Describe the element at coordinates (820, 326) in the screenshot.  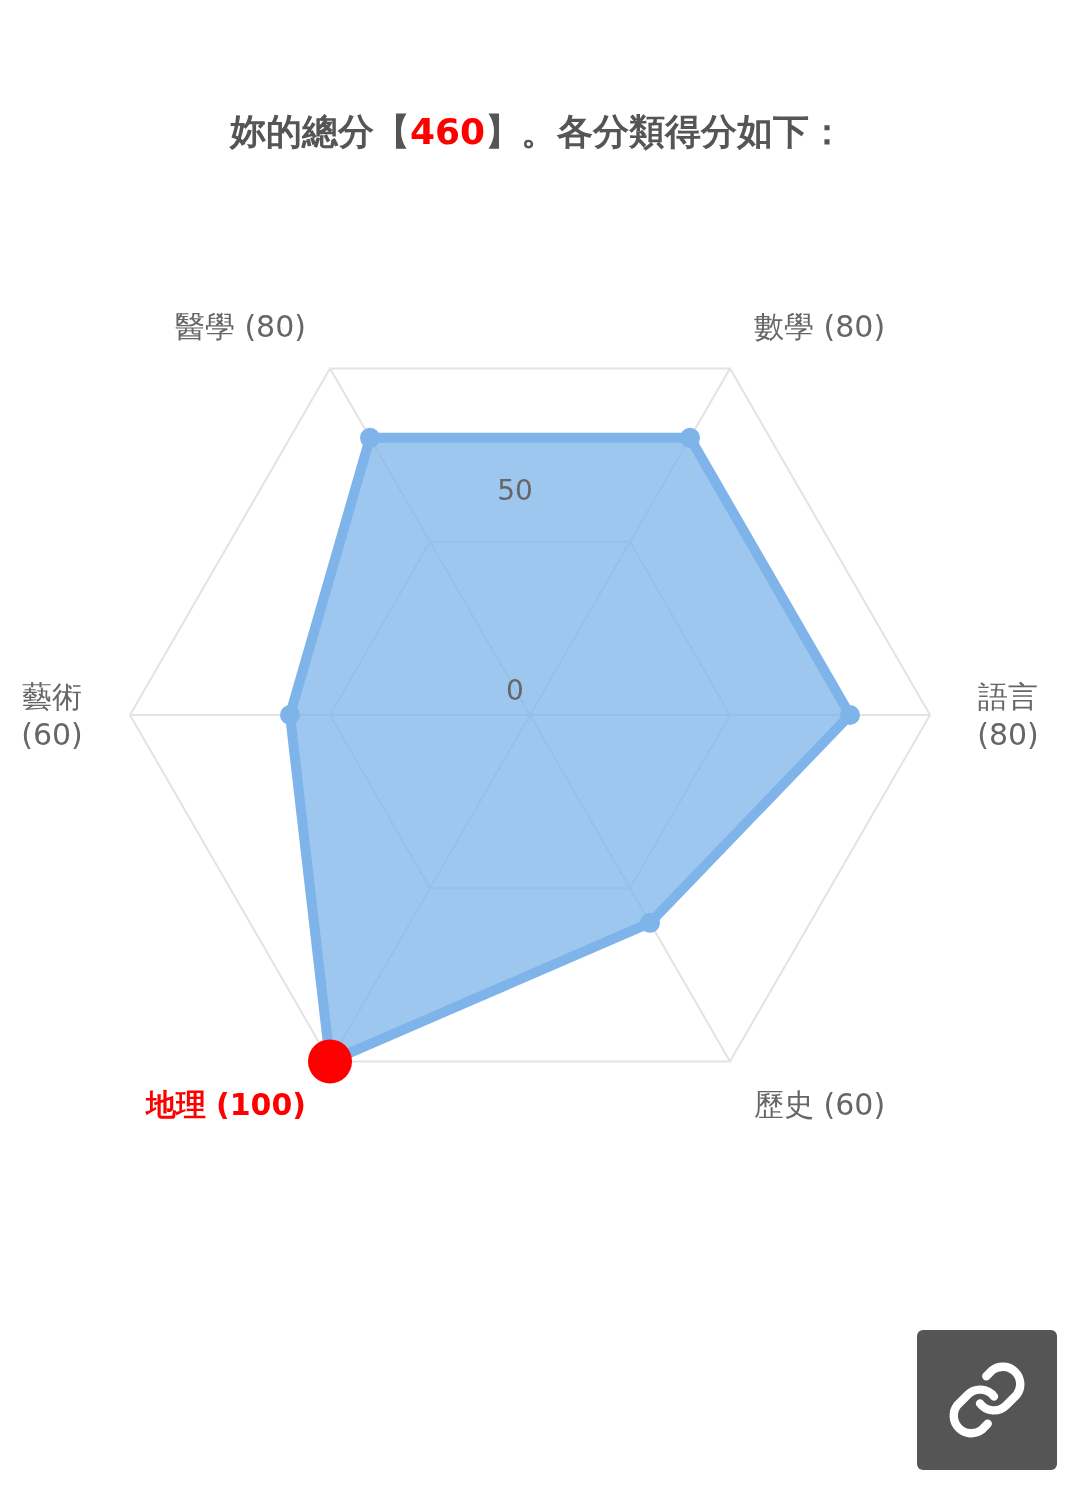
I see `spoke-label: 數學 (80)` at that location.